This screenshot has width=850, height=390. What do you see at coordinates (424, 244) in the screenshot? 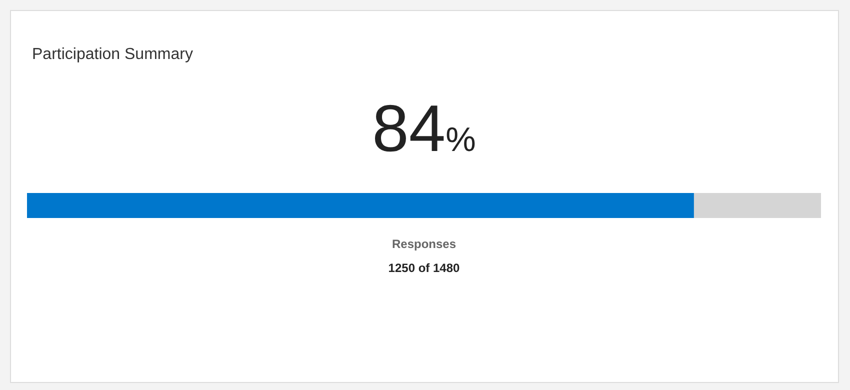
I see `text: Responses` at bounding box center [424, 244].